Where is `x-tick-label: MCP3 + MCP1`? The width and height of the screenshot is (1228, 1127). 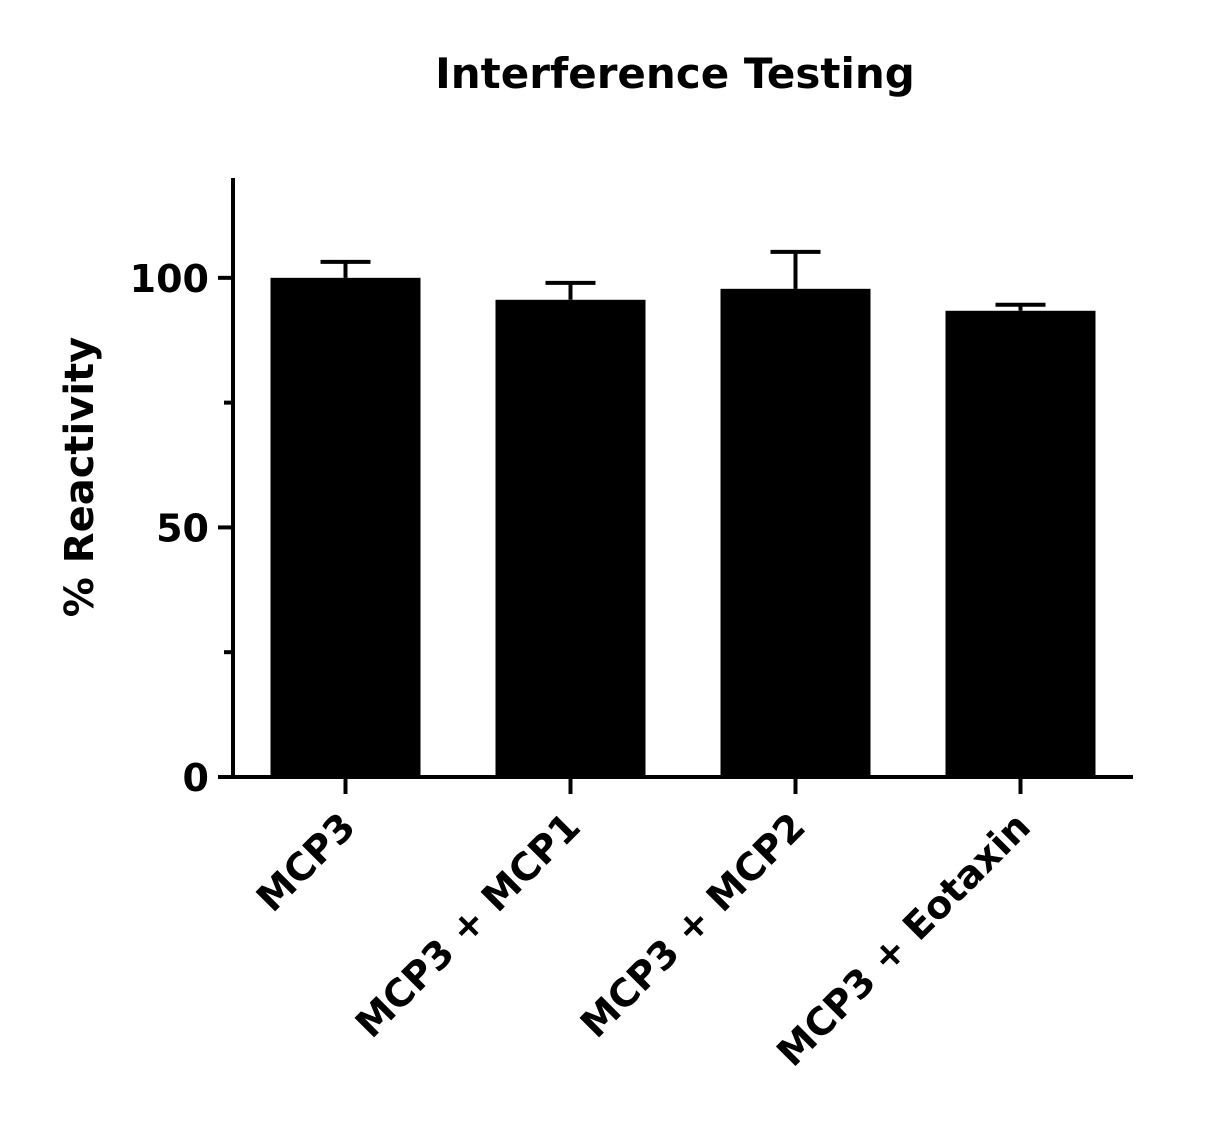
x-tick-label: MCP3 + MCP1 is located at coordinates (468, 925).